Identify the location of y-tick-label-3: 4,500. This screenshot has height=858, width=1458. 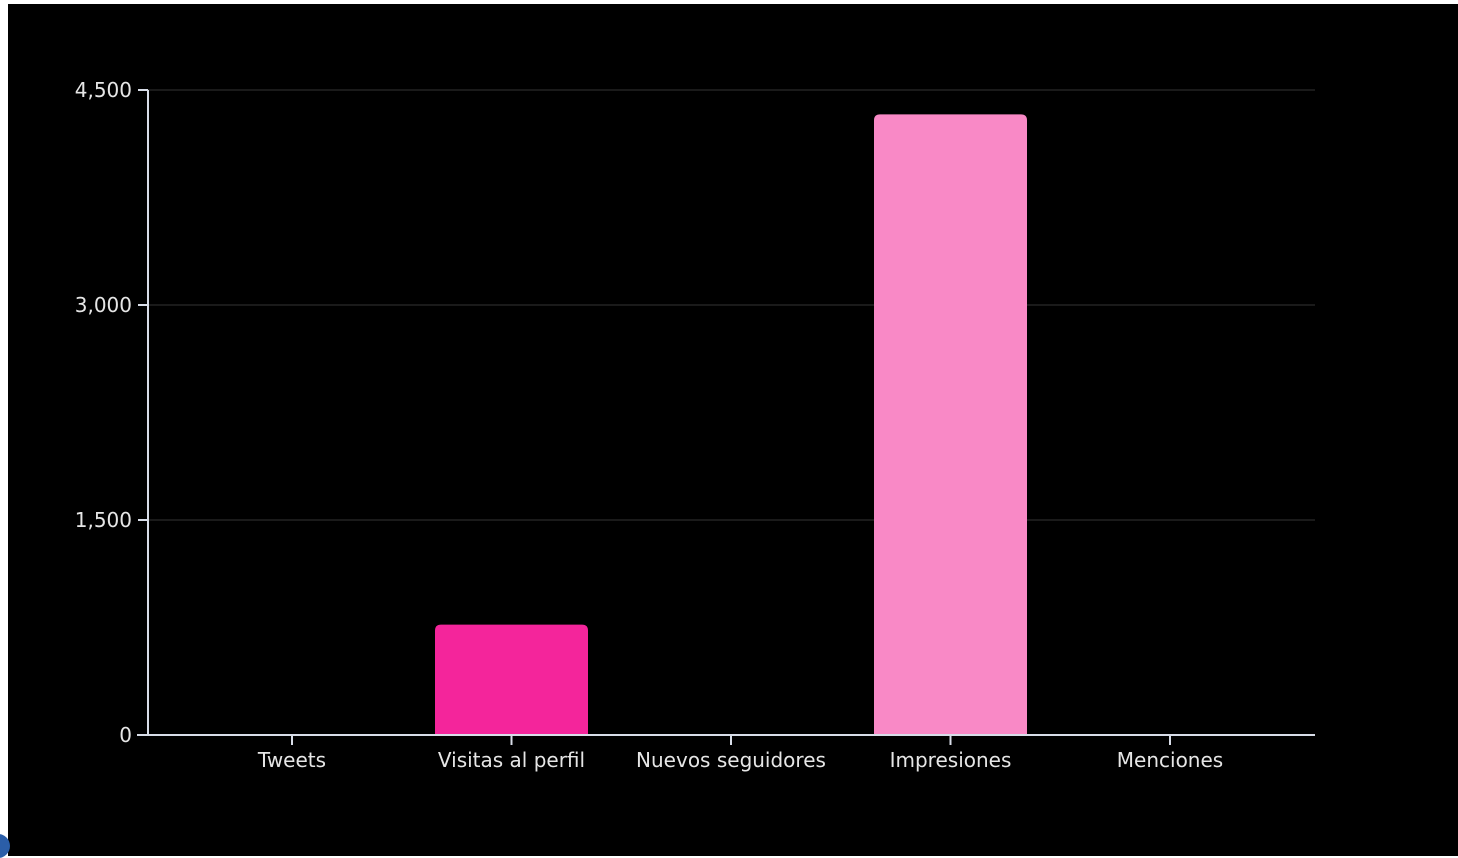
(103, 90).